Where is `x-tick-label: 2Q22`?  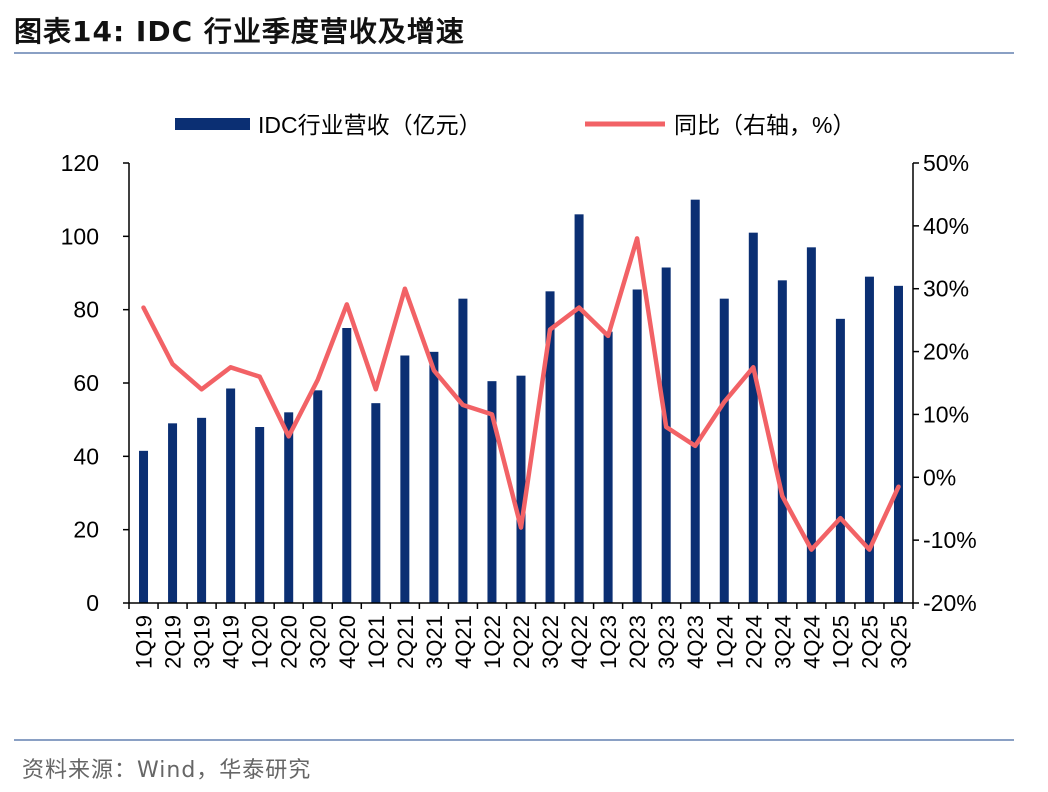 x-tick-label: 2Q22 is located at coordinates (521, 642).